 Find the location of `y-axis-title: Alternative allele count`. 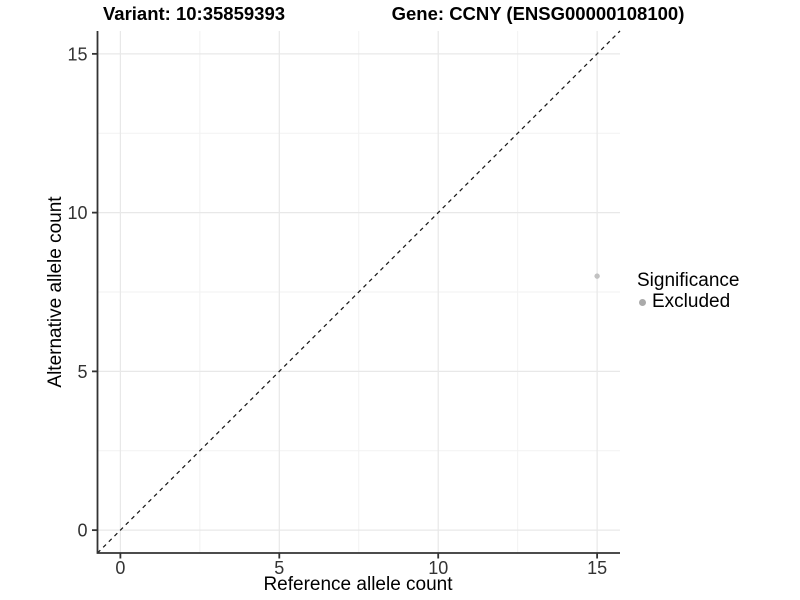

y-axis-title: Alternative allele count is located at coordinates (55, 292).